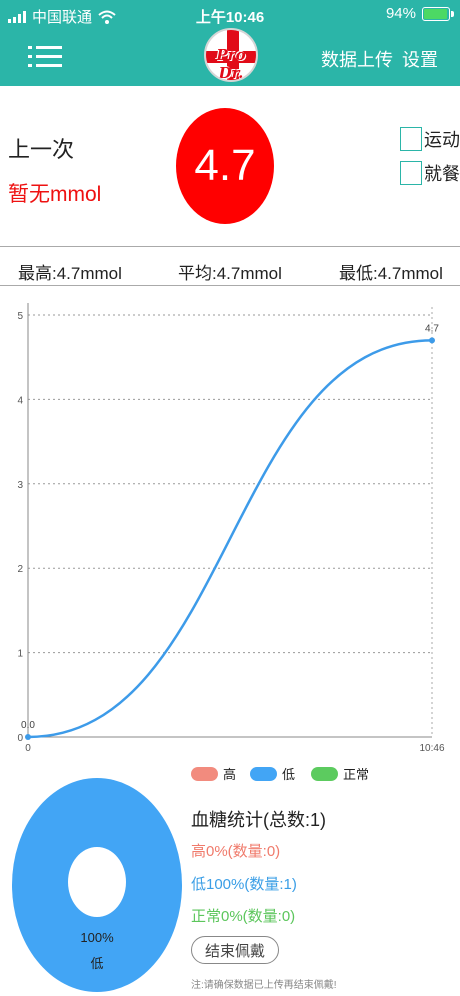  I want to click on stats-high-line: 高0%(数量:0), so click(236, 851).